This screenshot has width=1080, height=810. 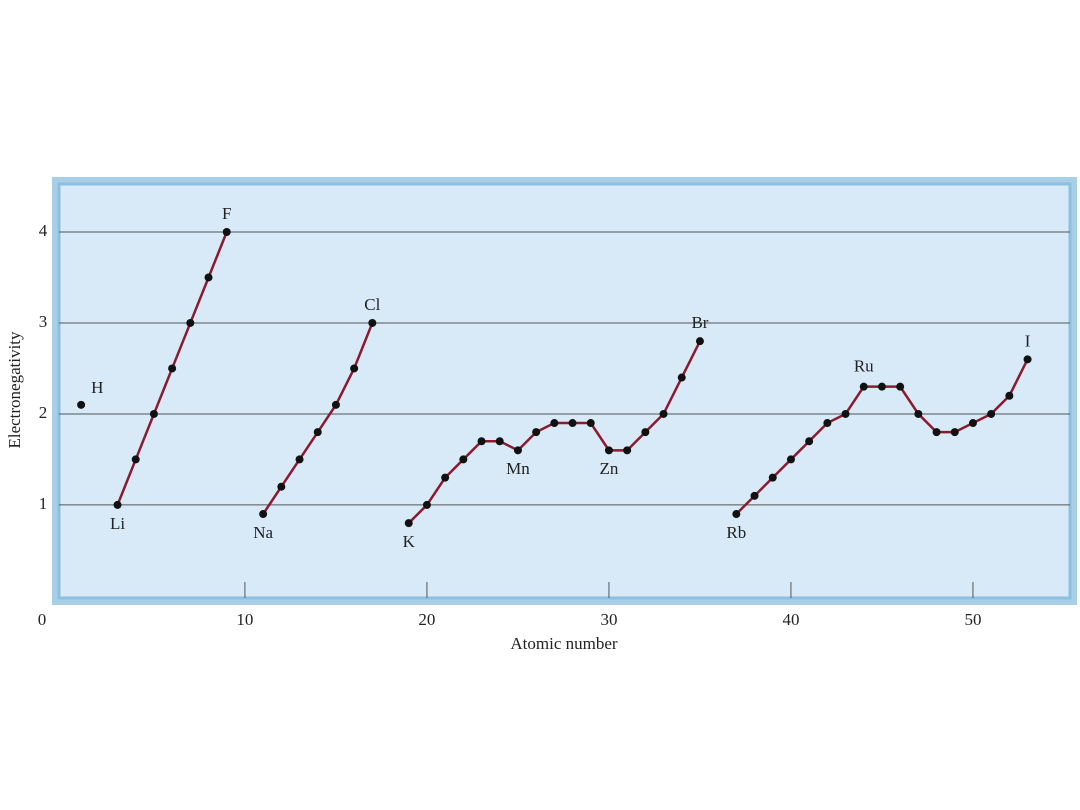 I want to click on x-tick-label: 10, so click(x=244, y=619).